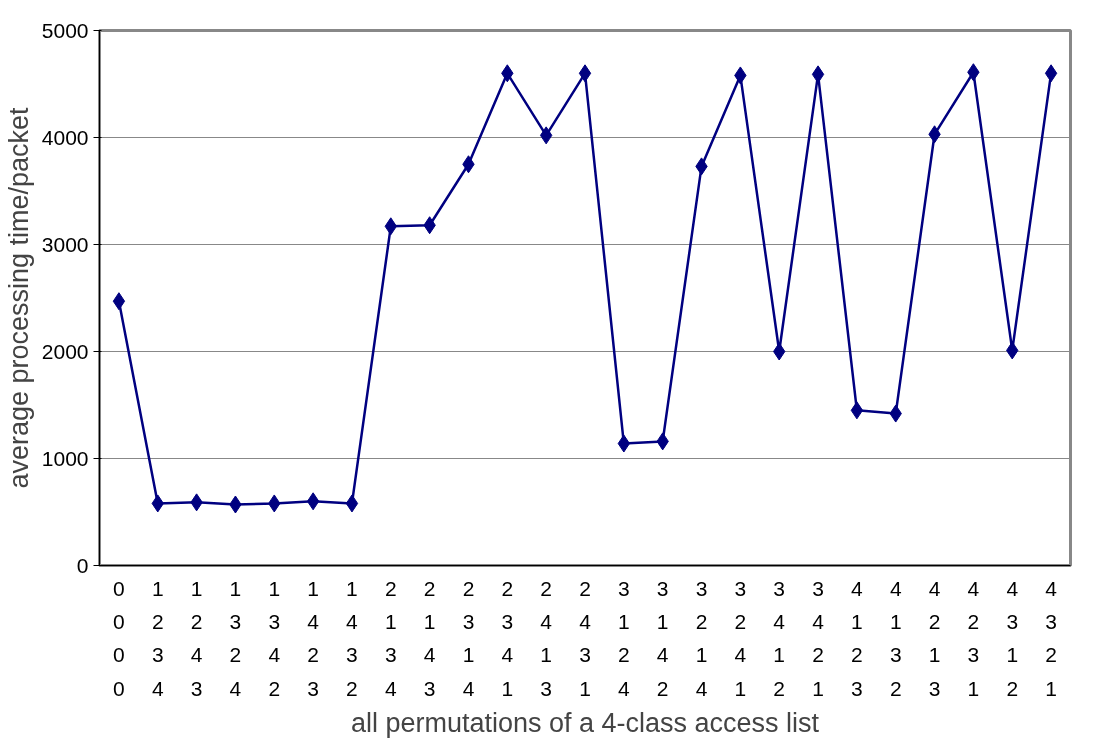 The image size is (1101, 747). What do you see at coordinates (857, 638) in the screenshot?
I see `x-tick-label: 4 1 2 3` at bounding box center [857, 638].